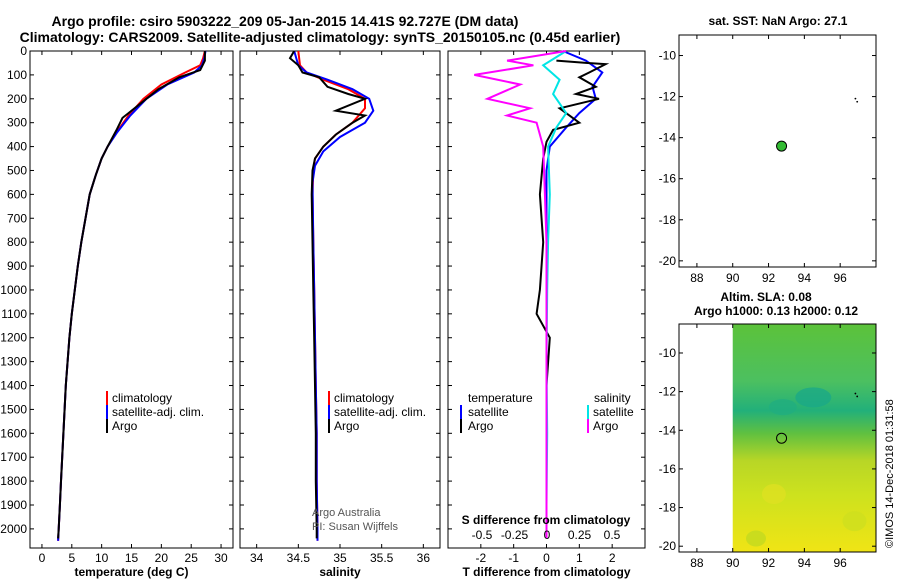 Image resolution: width=900 pixels, height=580 pixels. I want to click on salinity-legend: climatology satellite-adj. clim. Argo, so click(377, 412).